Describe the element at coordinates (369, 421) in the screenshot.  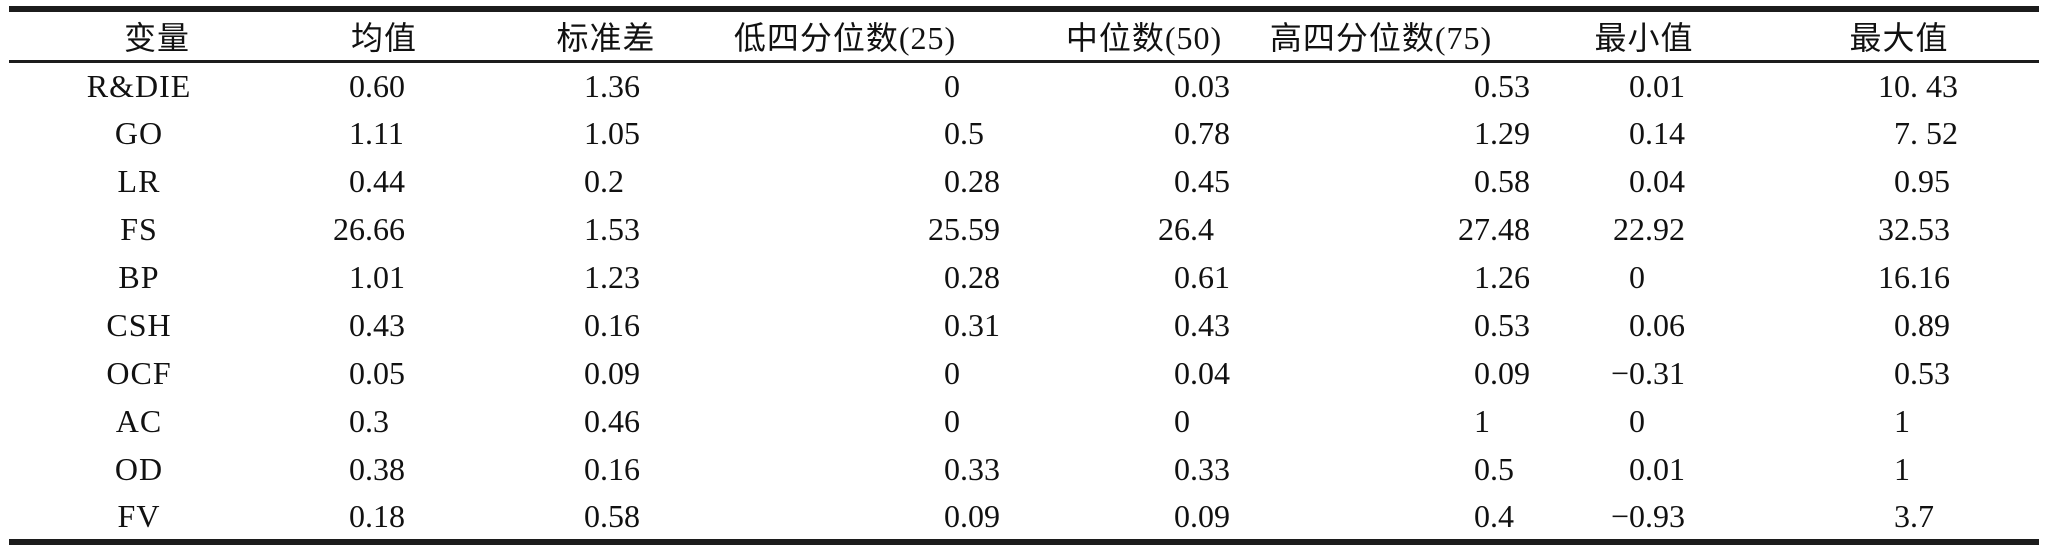
I see `table-cell: 0.3` at that location.